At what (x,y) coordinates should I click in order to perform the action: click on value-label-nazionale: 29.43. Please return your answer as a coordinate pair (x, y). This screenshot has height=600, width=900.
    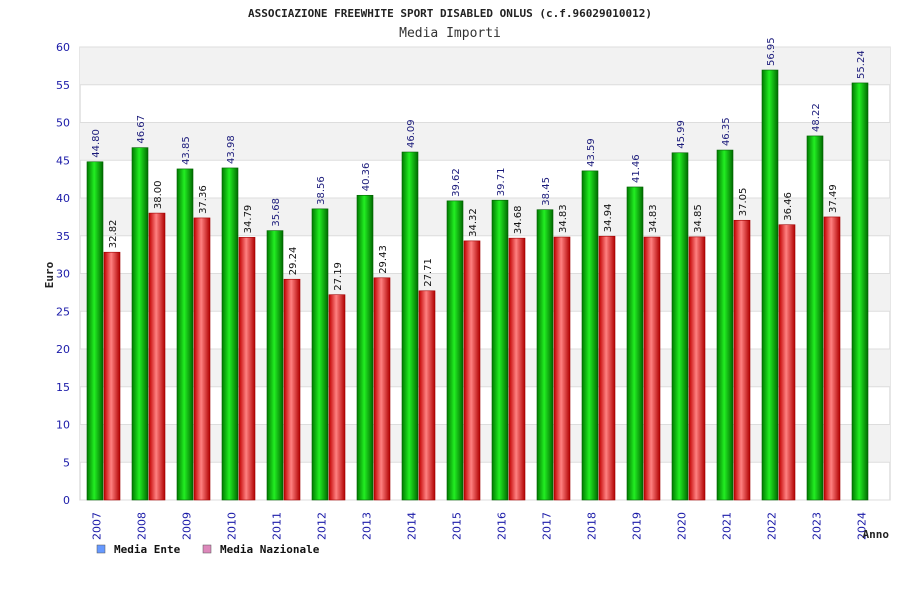
    Looking at the image, I should click on (383, 259).